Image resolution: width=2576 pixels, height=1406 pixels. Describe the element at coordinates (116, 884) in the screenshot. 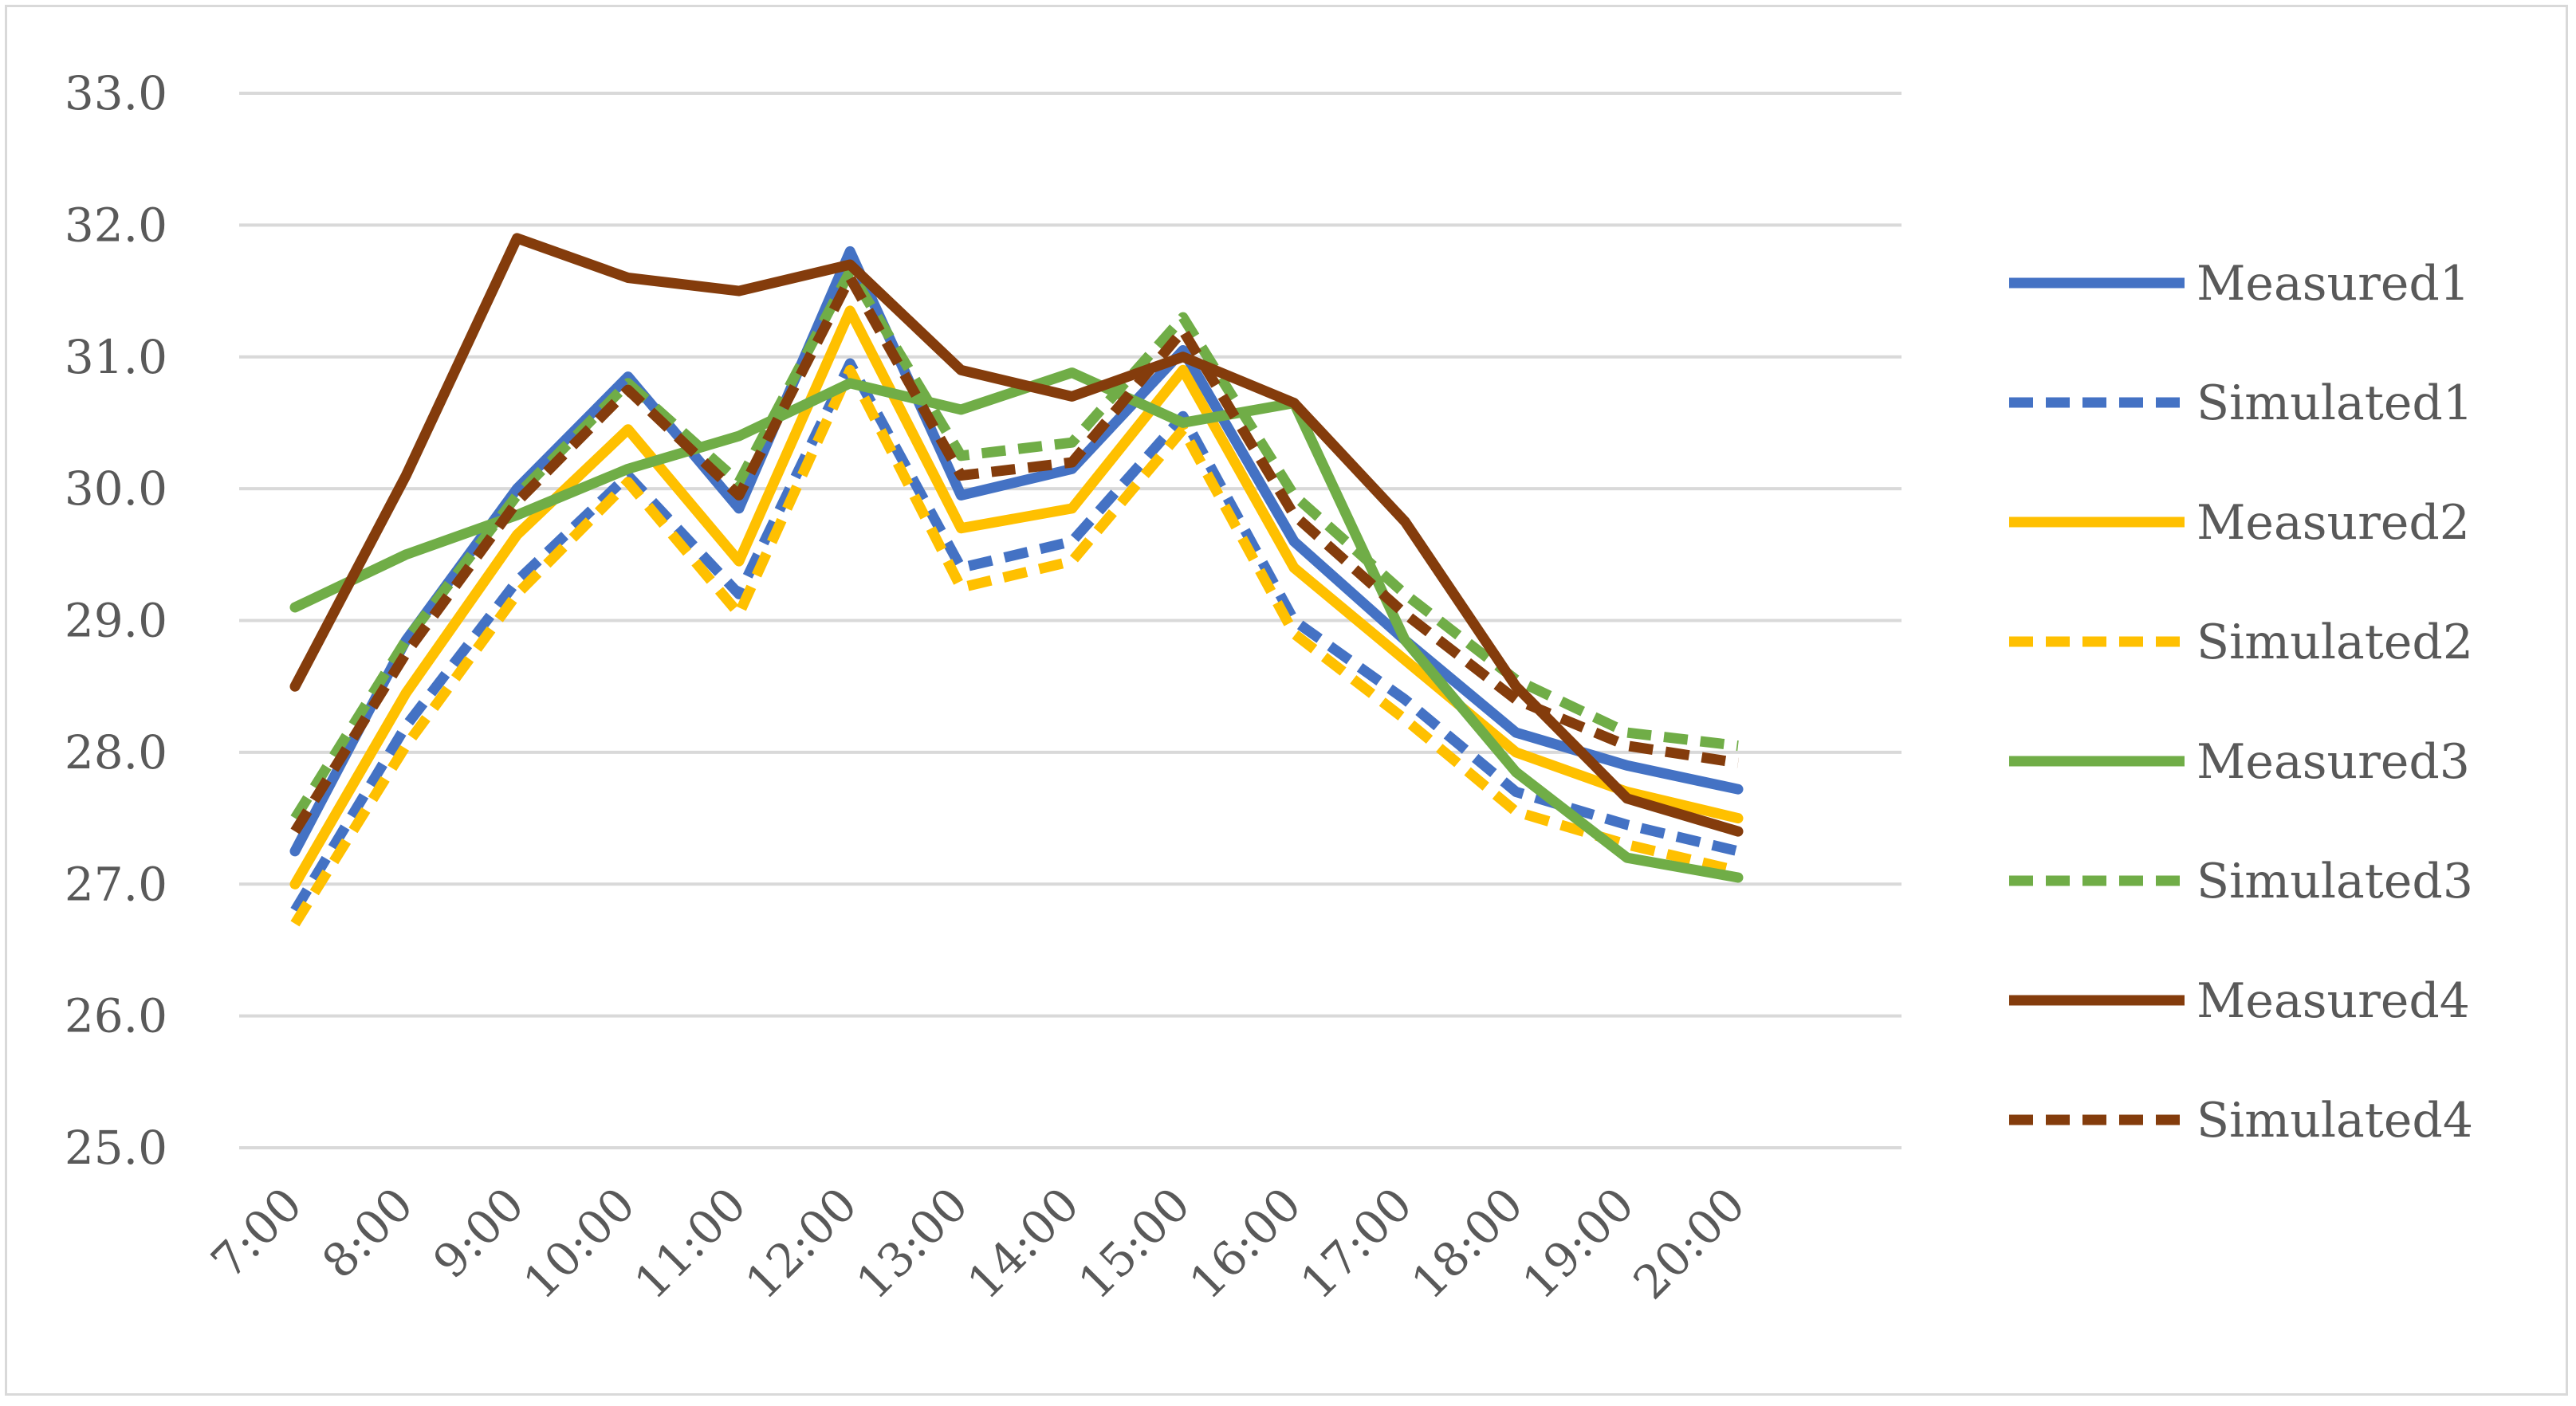

I see `y-tick-label: 27.0` at that location.